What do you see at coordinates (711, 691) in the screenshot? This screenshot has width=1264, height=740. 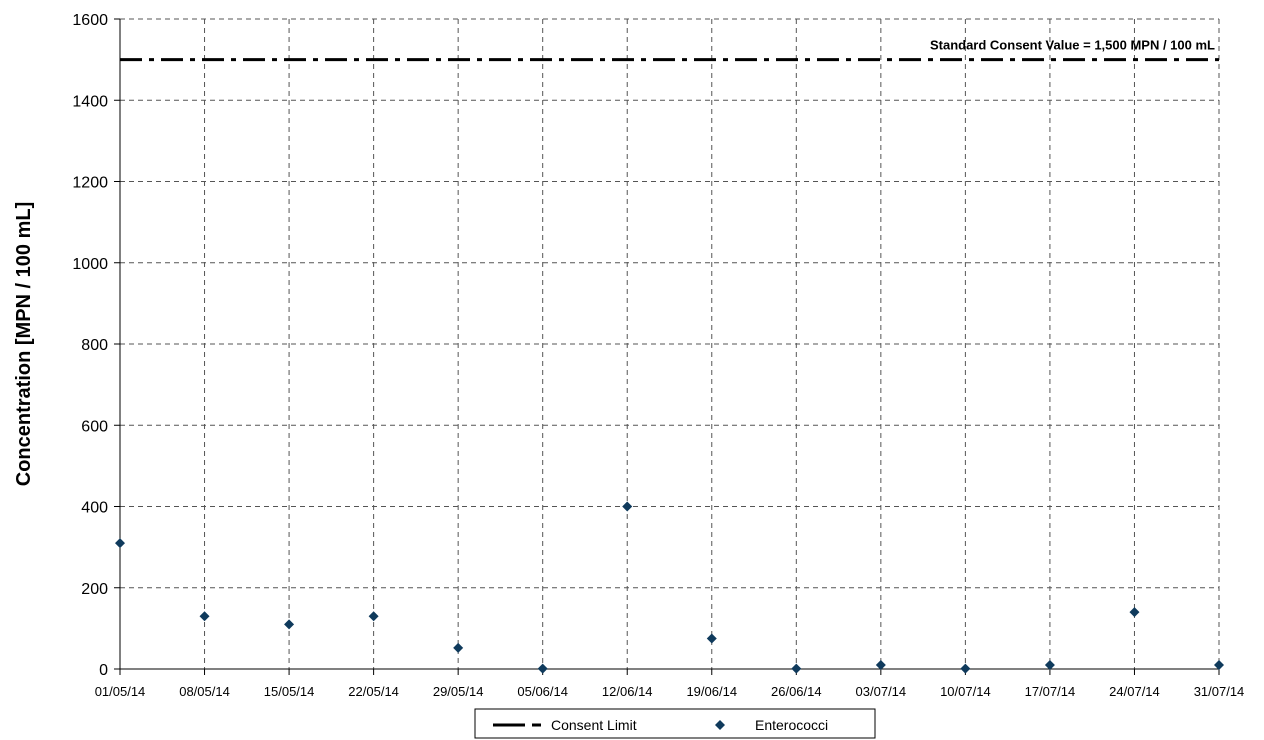 I see `x-tick-label: 19/06/14` at bounding box center [711, 691].